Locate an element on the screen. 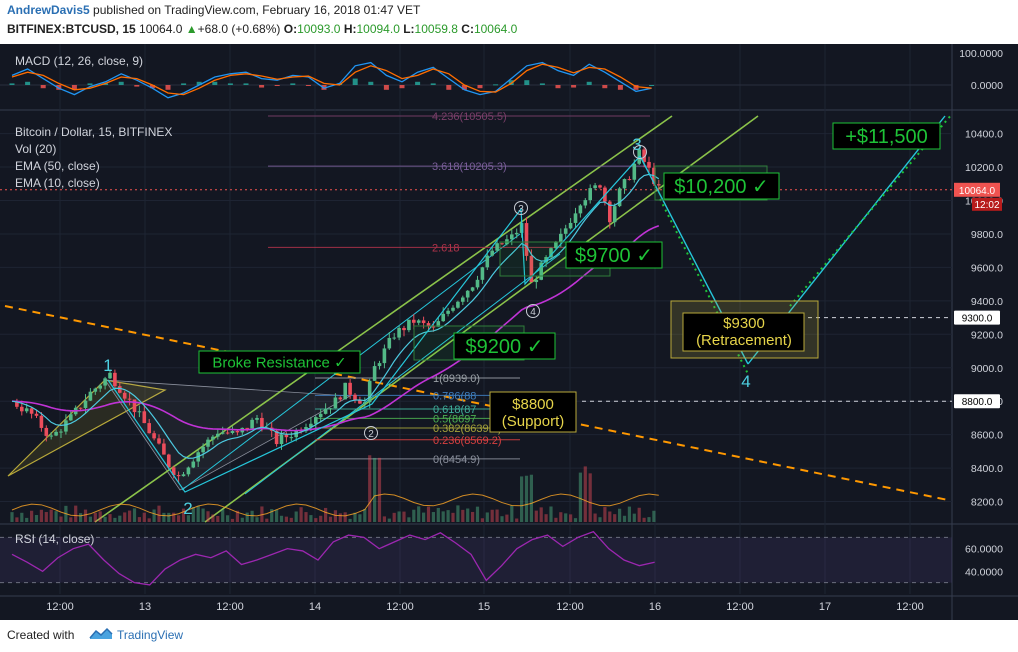  wave-label-circle is located at coordinates (521, 208).